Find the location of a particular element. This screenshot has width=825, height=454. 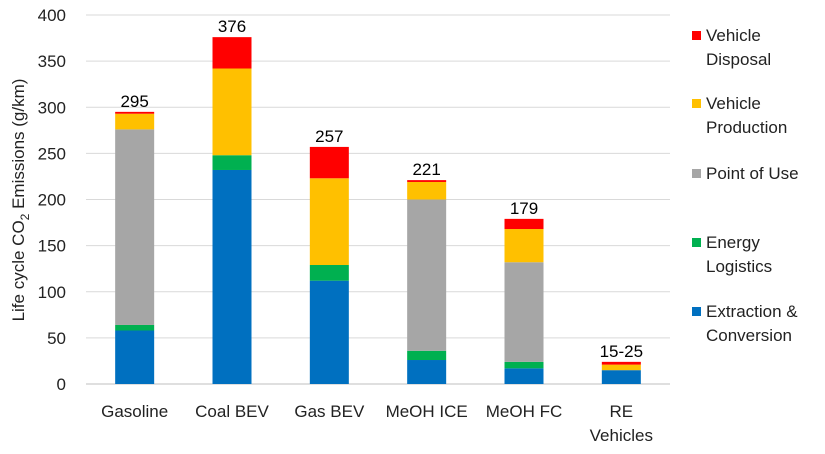

x-category-label: Vehicles is located at coordinates (621, 435).